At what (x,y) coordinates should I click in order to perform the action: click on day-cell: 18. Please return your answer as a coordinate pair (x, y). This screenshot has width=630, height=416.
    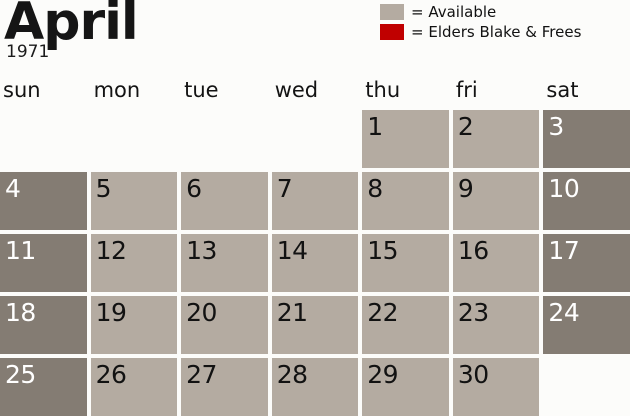
    Looking at the image, I should click on (43, 325).